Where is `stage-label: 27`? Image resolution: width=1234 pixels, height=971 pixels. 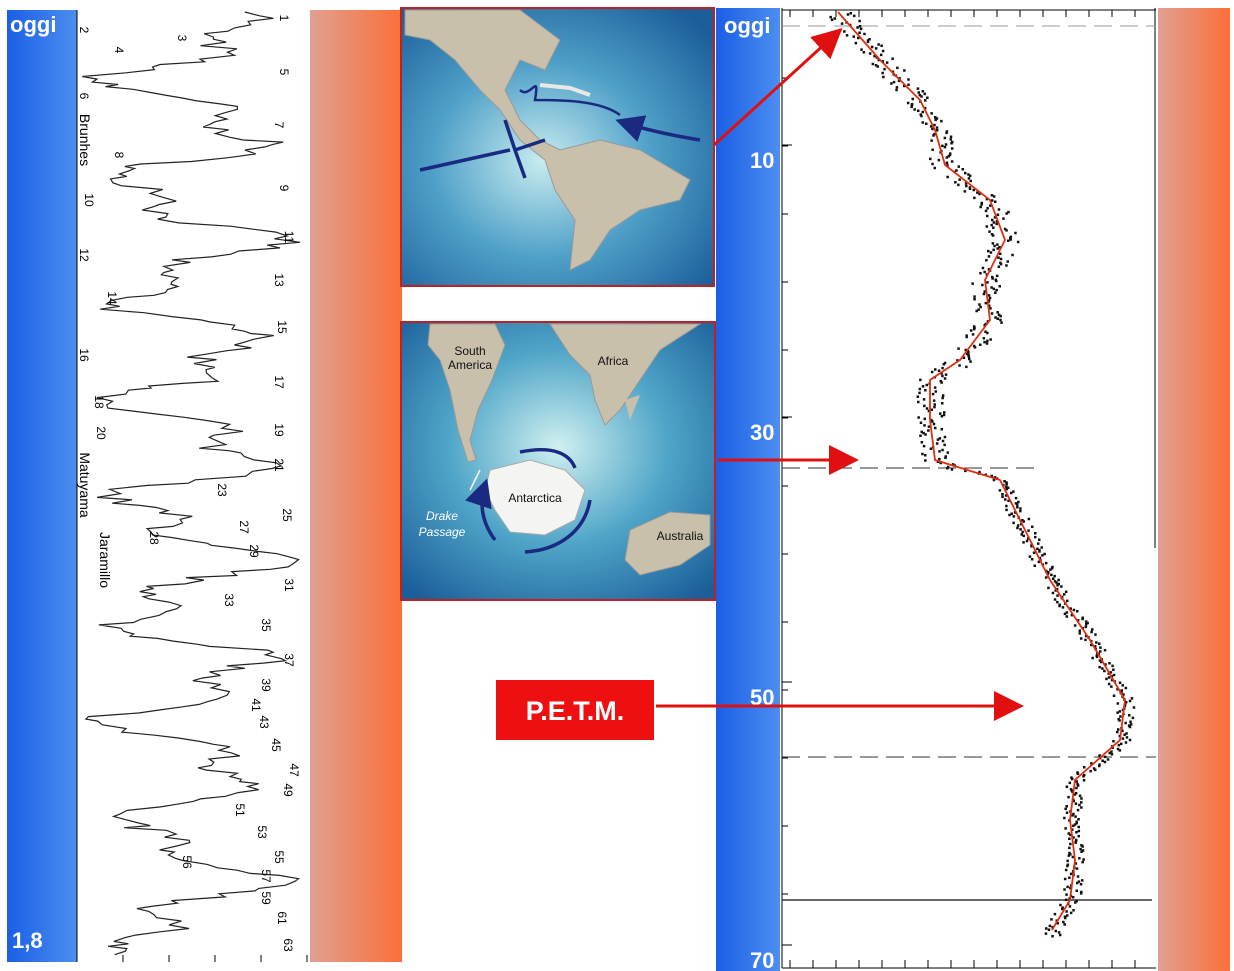
stage-label: 27 is located at coordinates (244, 527).